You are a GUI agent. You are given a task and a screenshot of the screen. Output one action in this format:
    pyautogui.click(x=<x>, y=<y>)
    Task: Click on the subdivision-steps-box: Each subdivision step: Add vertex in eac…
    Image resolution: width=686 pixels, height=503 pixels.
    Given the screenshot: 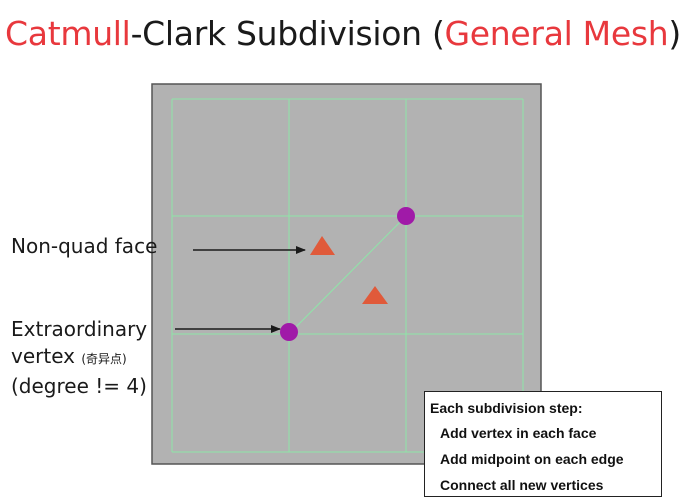 What is the action you would take?
    pyautogui.click(x=543, y=444)
    